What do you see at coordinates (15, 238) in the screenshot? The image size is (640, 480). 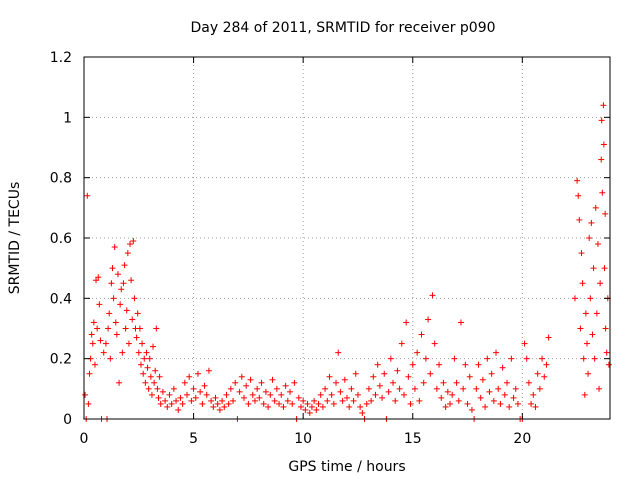 I see `y-axis-title: SRMTID / TECUs` at bounding box center [15, 238].